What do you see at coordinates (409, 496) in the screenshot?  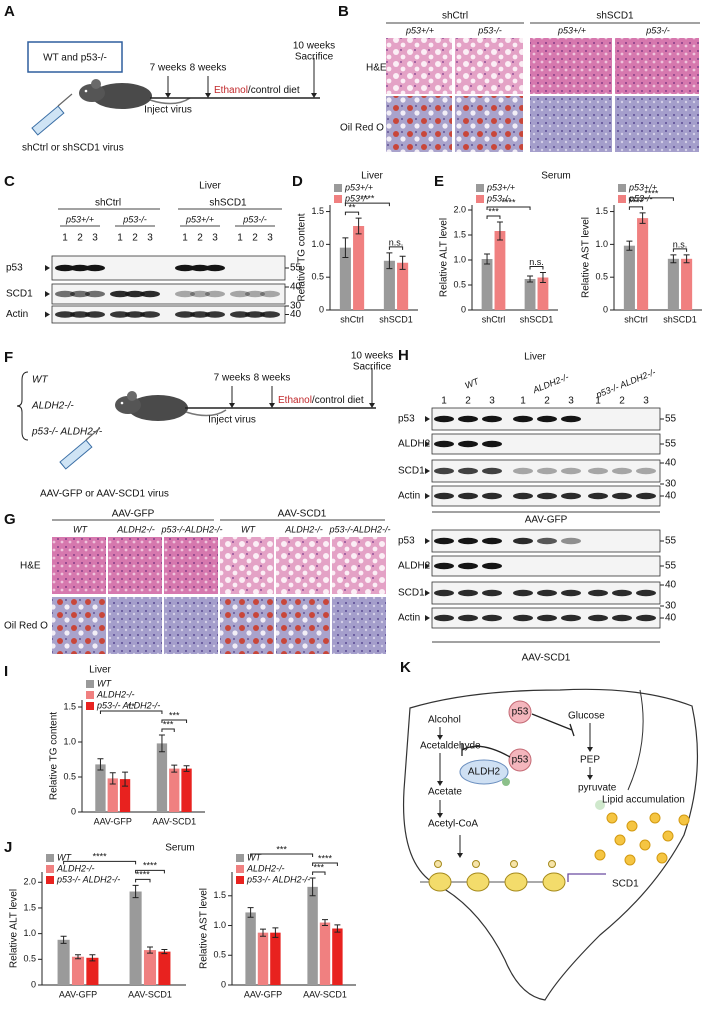 I see `row-label: Actin` at bounding box center [409, 496].